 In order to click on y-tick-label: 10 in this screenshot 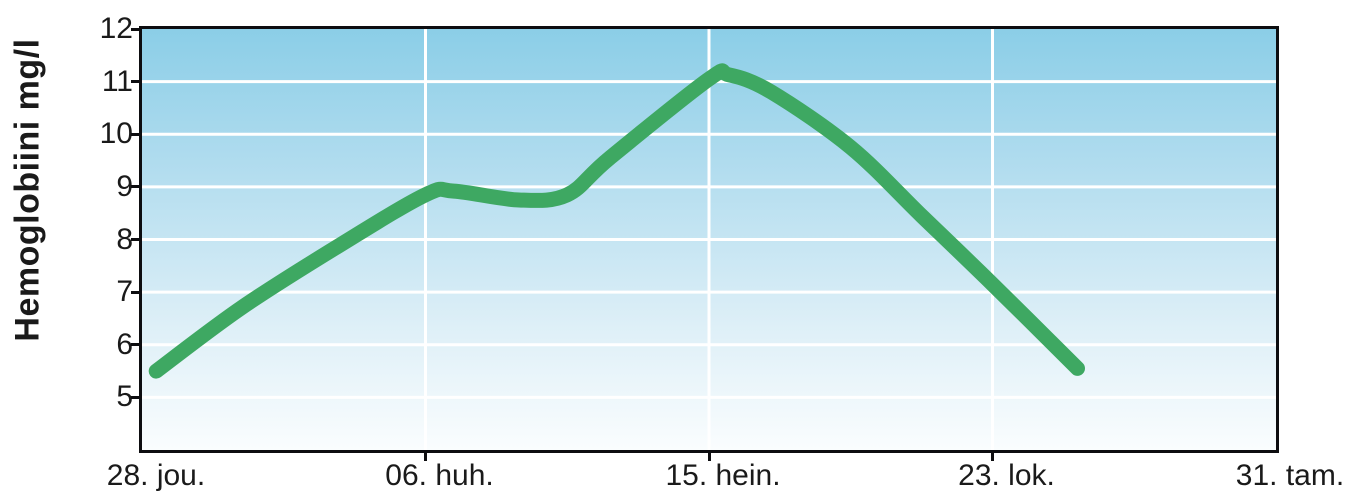, I will do `click(116, 134)`.